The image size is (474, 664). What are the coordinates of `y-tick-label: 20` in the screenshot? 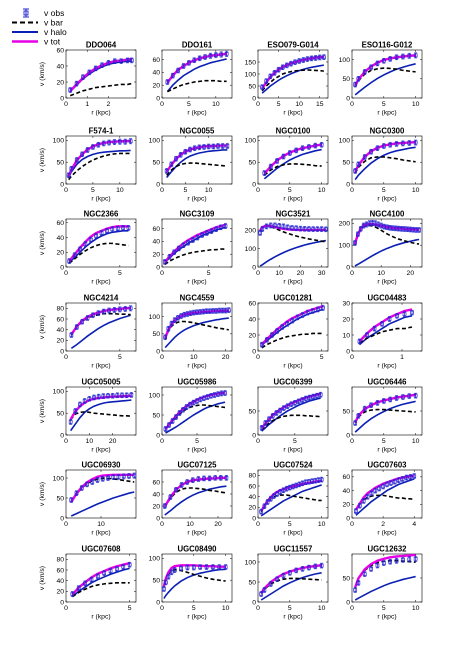 It's located at (346, 319).